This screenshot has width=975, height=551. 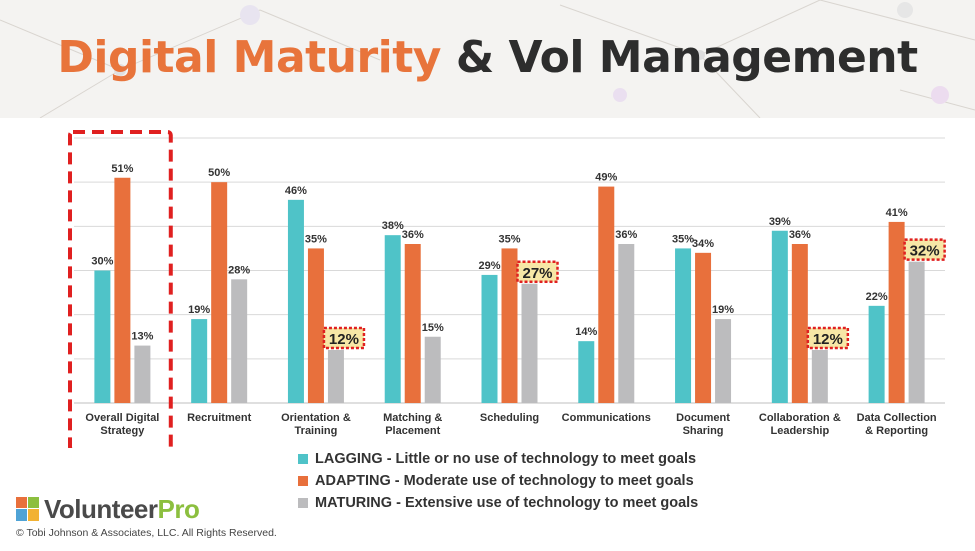 I want to click on category-label: Overall Digital, so click(x=122, y=418).